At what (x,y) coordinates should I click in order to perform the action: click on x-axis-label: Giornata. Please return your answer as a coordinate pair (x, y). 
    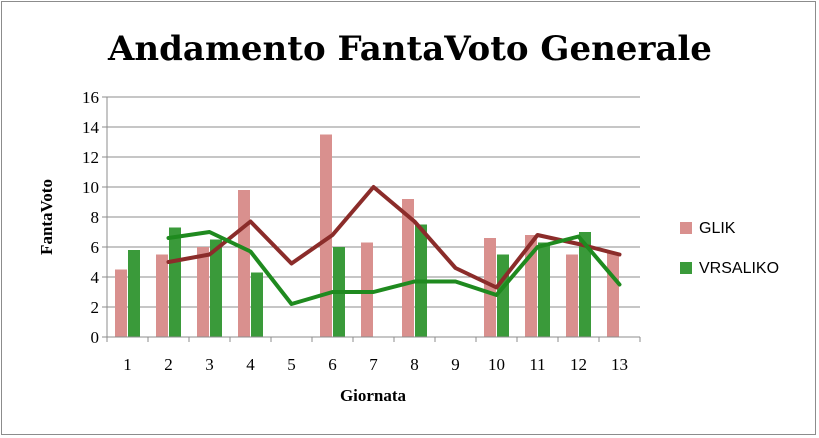
    Looking at the image, I should click on (373, 395).